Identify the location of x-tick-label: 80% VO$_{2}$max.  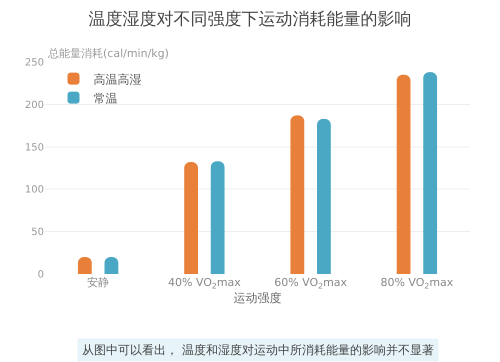
(417, 283).